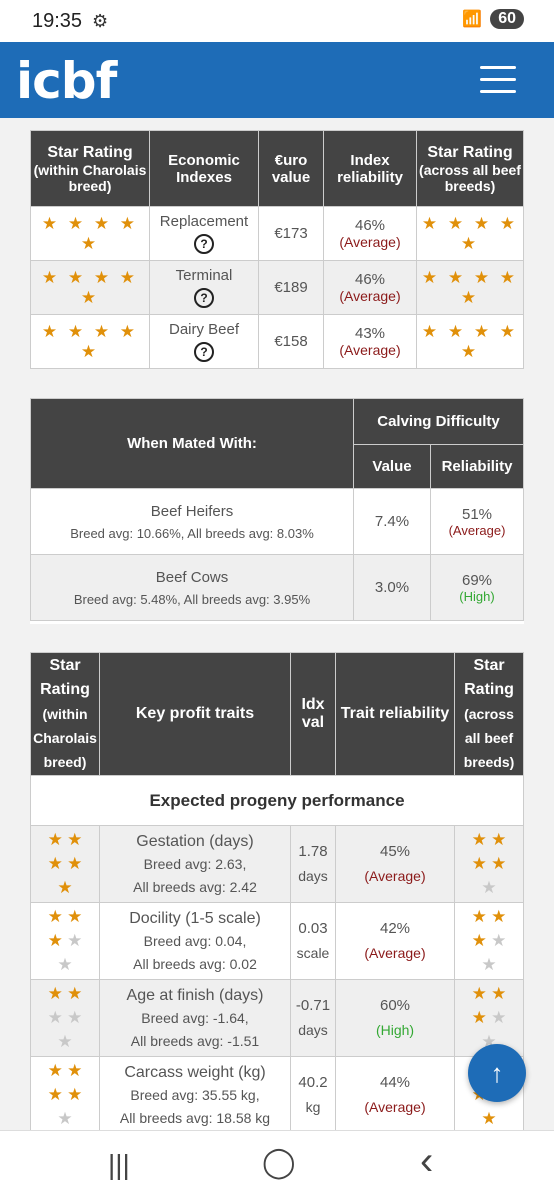 The image size is (554, 1201). I want to click on index-name: Terminal, so click(204, 275).